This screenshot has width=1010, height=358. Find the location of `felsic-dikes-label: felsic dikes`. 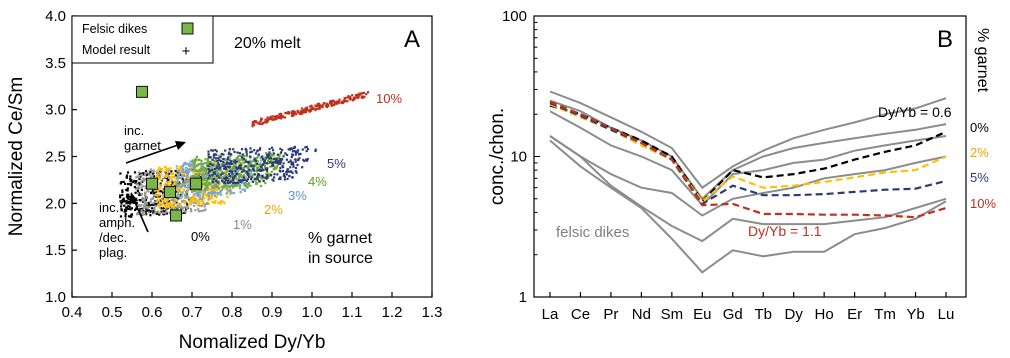

felsic-dikes-label: felsic dikes is located at coordinates (592, 232).